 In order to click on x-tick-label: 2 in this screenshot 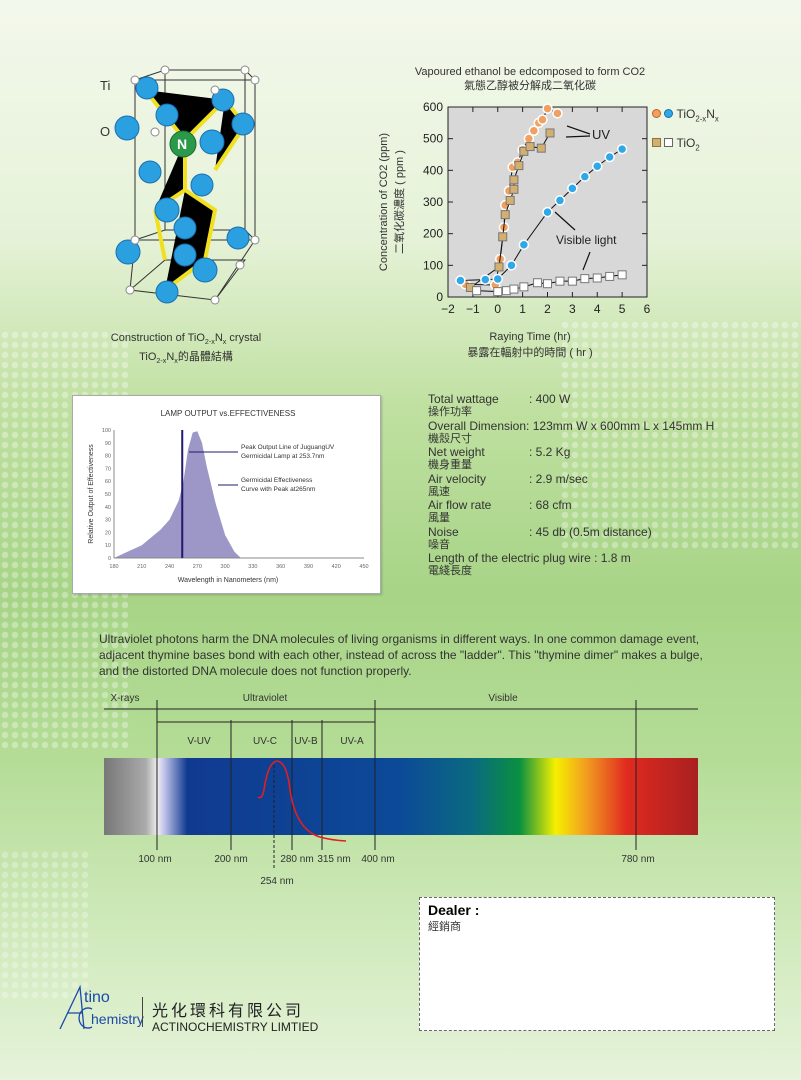, I will do `click(547, 309)`.